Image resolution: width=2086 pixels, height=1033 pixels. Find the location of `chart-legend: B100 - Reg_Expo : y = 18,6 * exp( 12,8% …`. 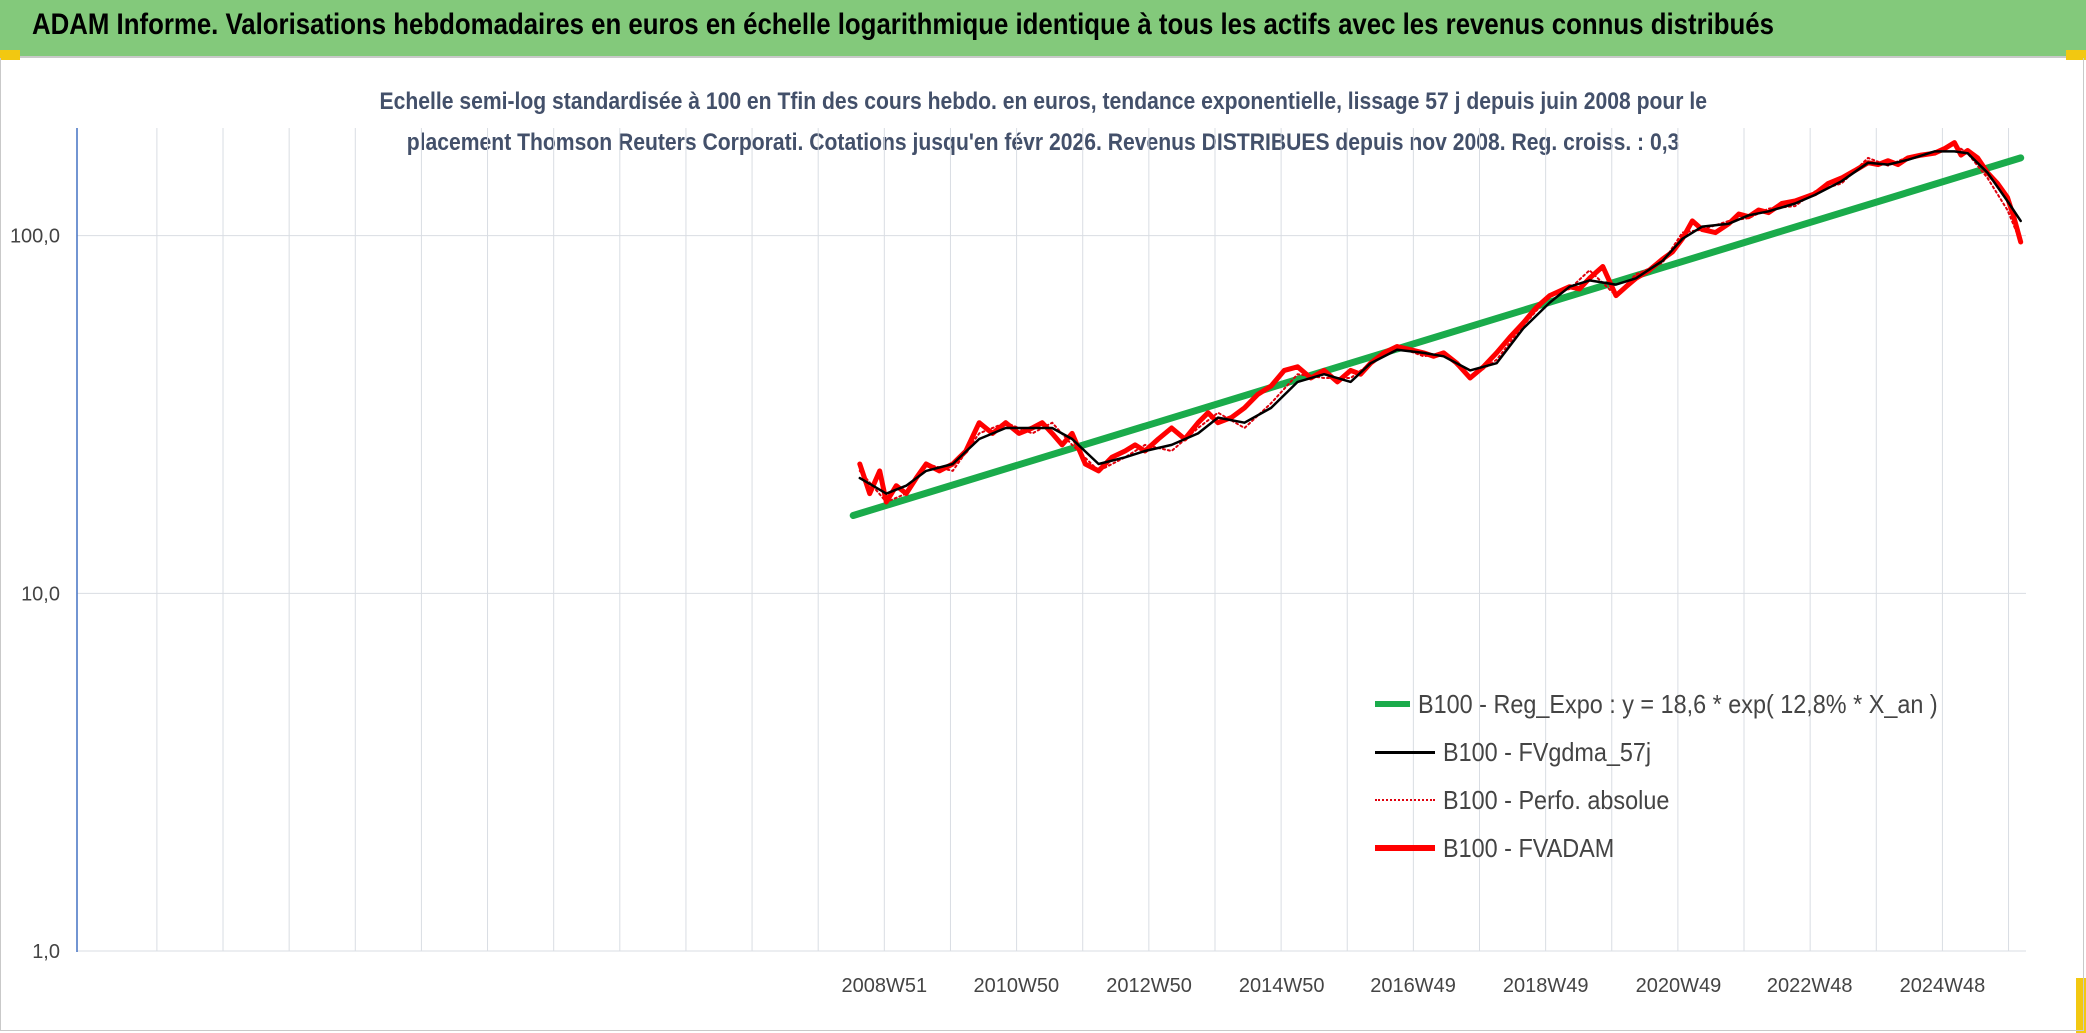

chart-legend: B100 - Reg_Expo : y = 18,6 * exp( 12,8% … is located at coordinates (1685, 776).